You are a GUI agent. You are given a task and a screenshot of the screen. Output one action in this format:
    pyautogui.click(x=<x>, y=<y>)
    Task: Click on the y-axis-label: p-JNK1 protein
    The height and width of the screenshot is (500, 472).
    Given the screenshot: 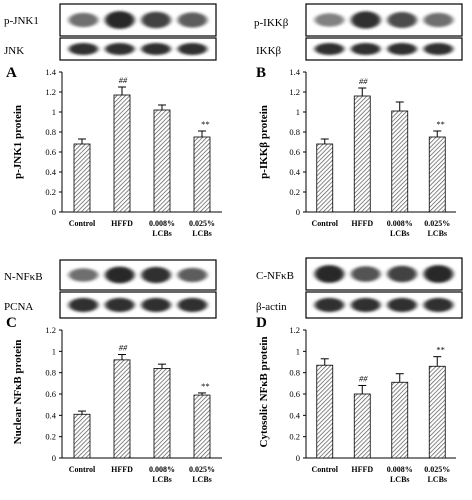 What is the action you would take?
    pyautogui.click(x=18, y=142)
    